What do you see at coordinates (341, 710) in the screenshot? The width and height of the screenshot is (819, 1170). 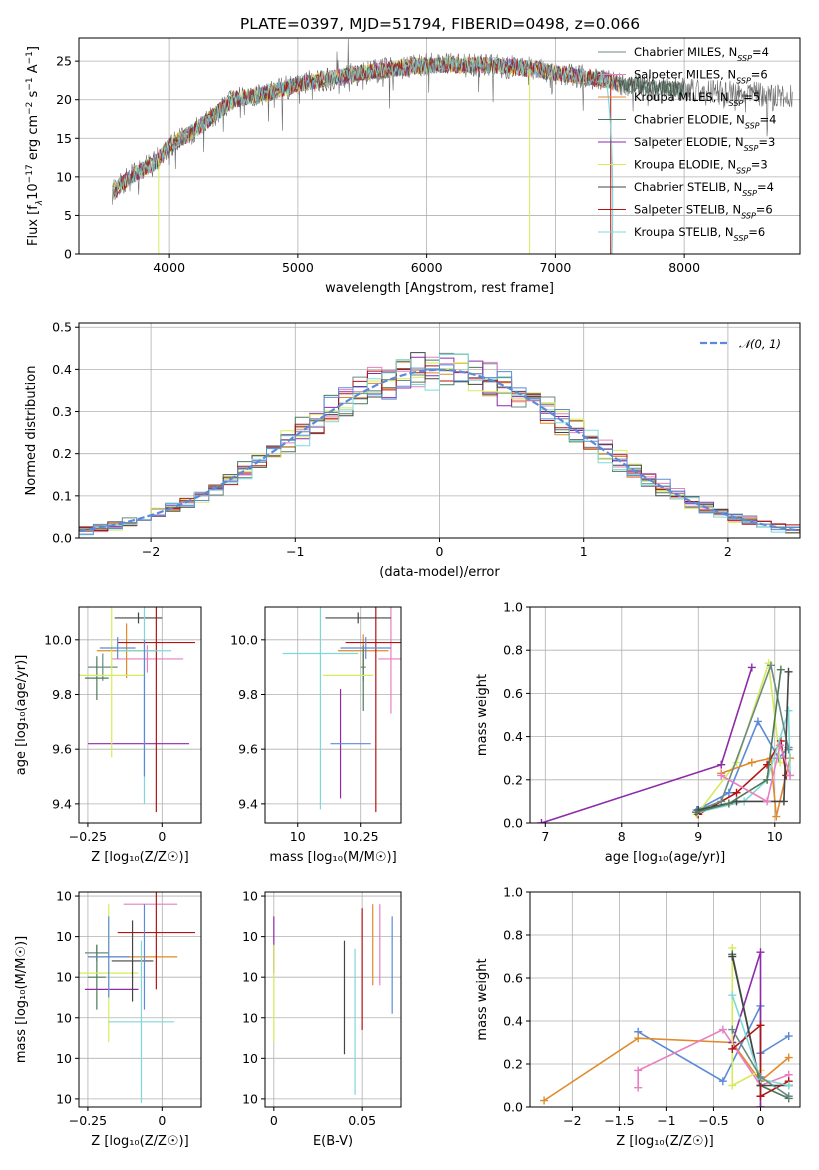 I see `plot-area-age-vs-mass` at bounding box center [341, 710].